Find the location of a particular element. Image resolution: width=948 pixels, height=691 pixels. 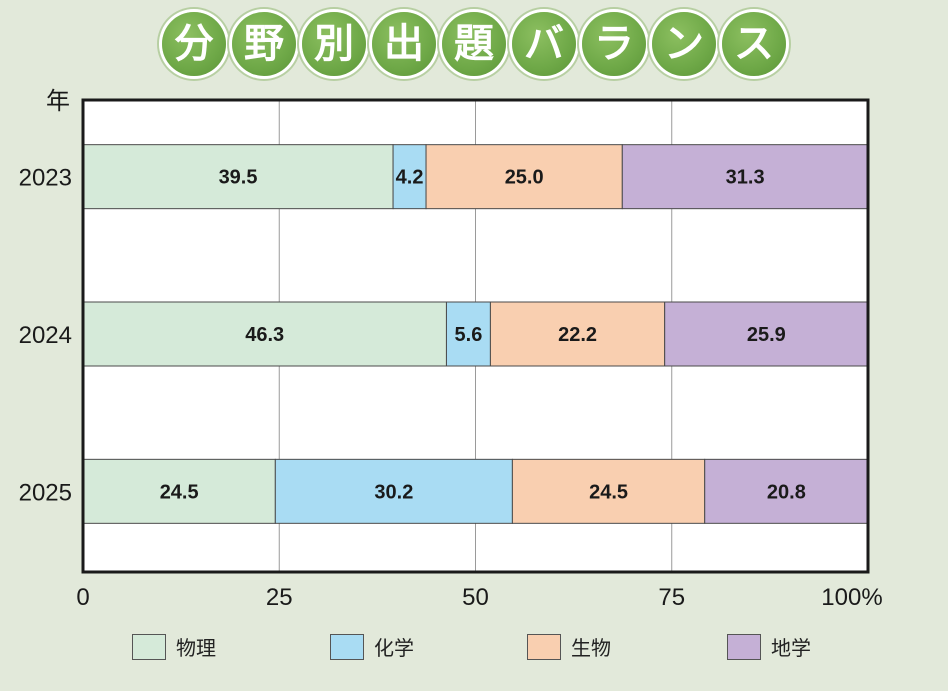

data-label: 20.8 is located at coordinates (786, 492).